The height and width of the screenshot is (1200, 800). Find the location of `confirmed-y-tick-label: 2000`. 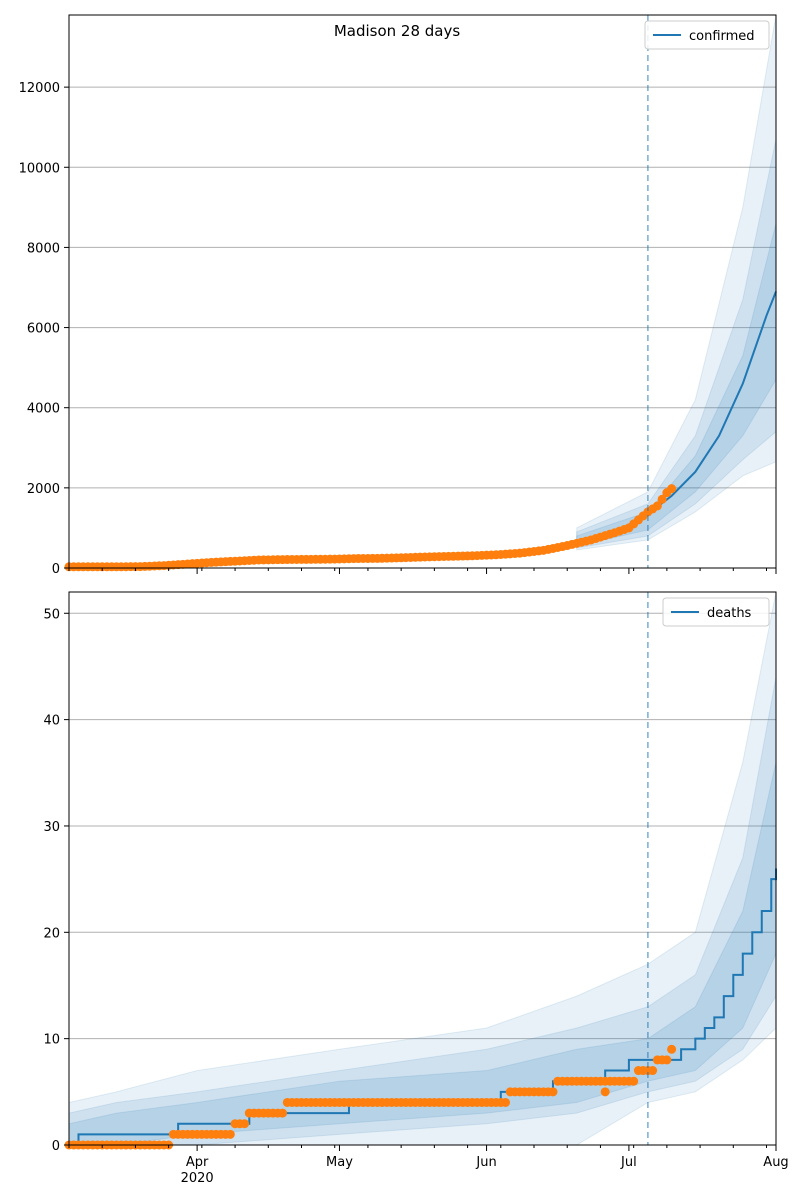

confirmed-y-tick-label: 2000 is located at coordinates (43, 489).